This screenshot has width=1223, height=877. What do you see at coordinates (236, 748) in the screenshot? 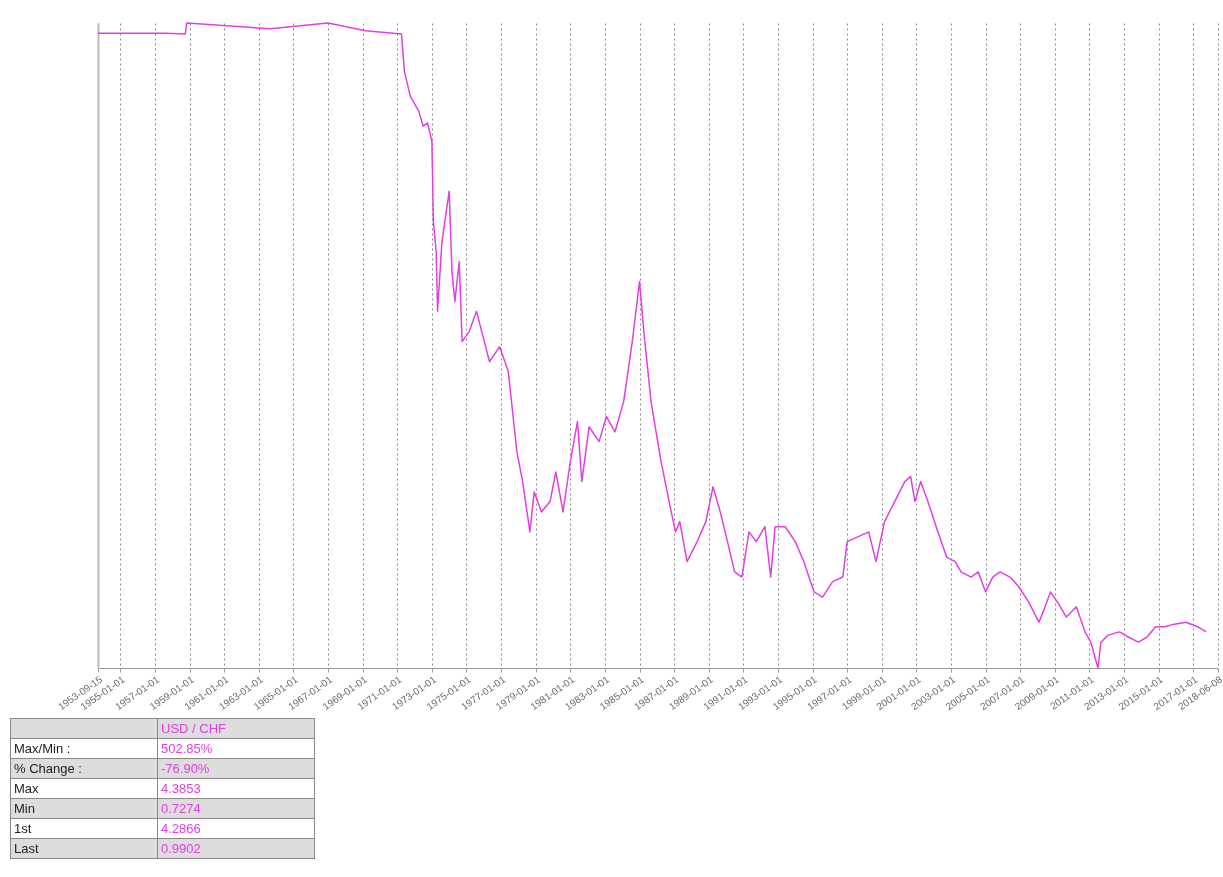
I see `text: 502.85%` at bounding box center [236, 748].